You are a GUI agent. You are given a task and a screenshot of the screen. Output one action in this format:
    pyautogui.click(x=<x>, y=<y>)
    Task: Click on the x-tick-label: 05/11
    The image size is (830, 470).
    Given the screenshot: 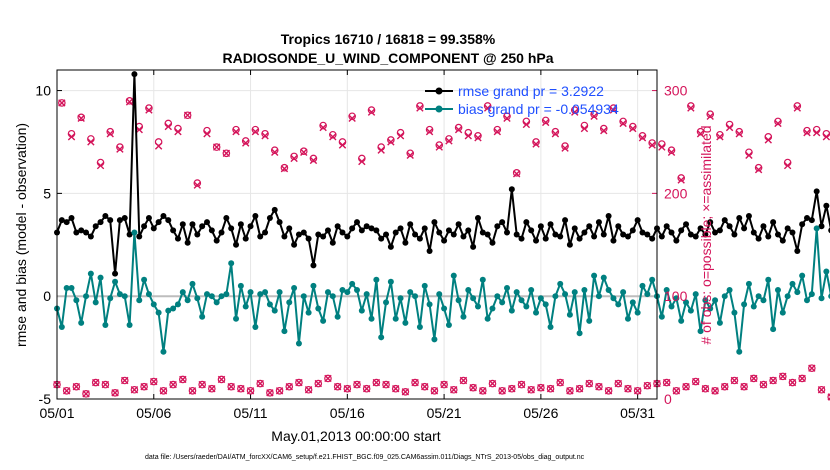 What is the action you would take?
    pyautogui.click(x=251, y=413)
    